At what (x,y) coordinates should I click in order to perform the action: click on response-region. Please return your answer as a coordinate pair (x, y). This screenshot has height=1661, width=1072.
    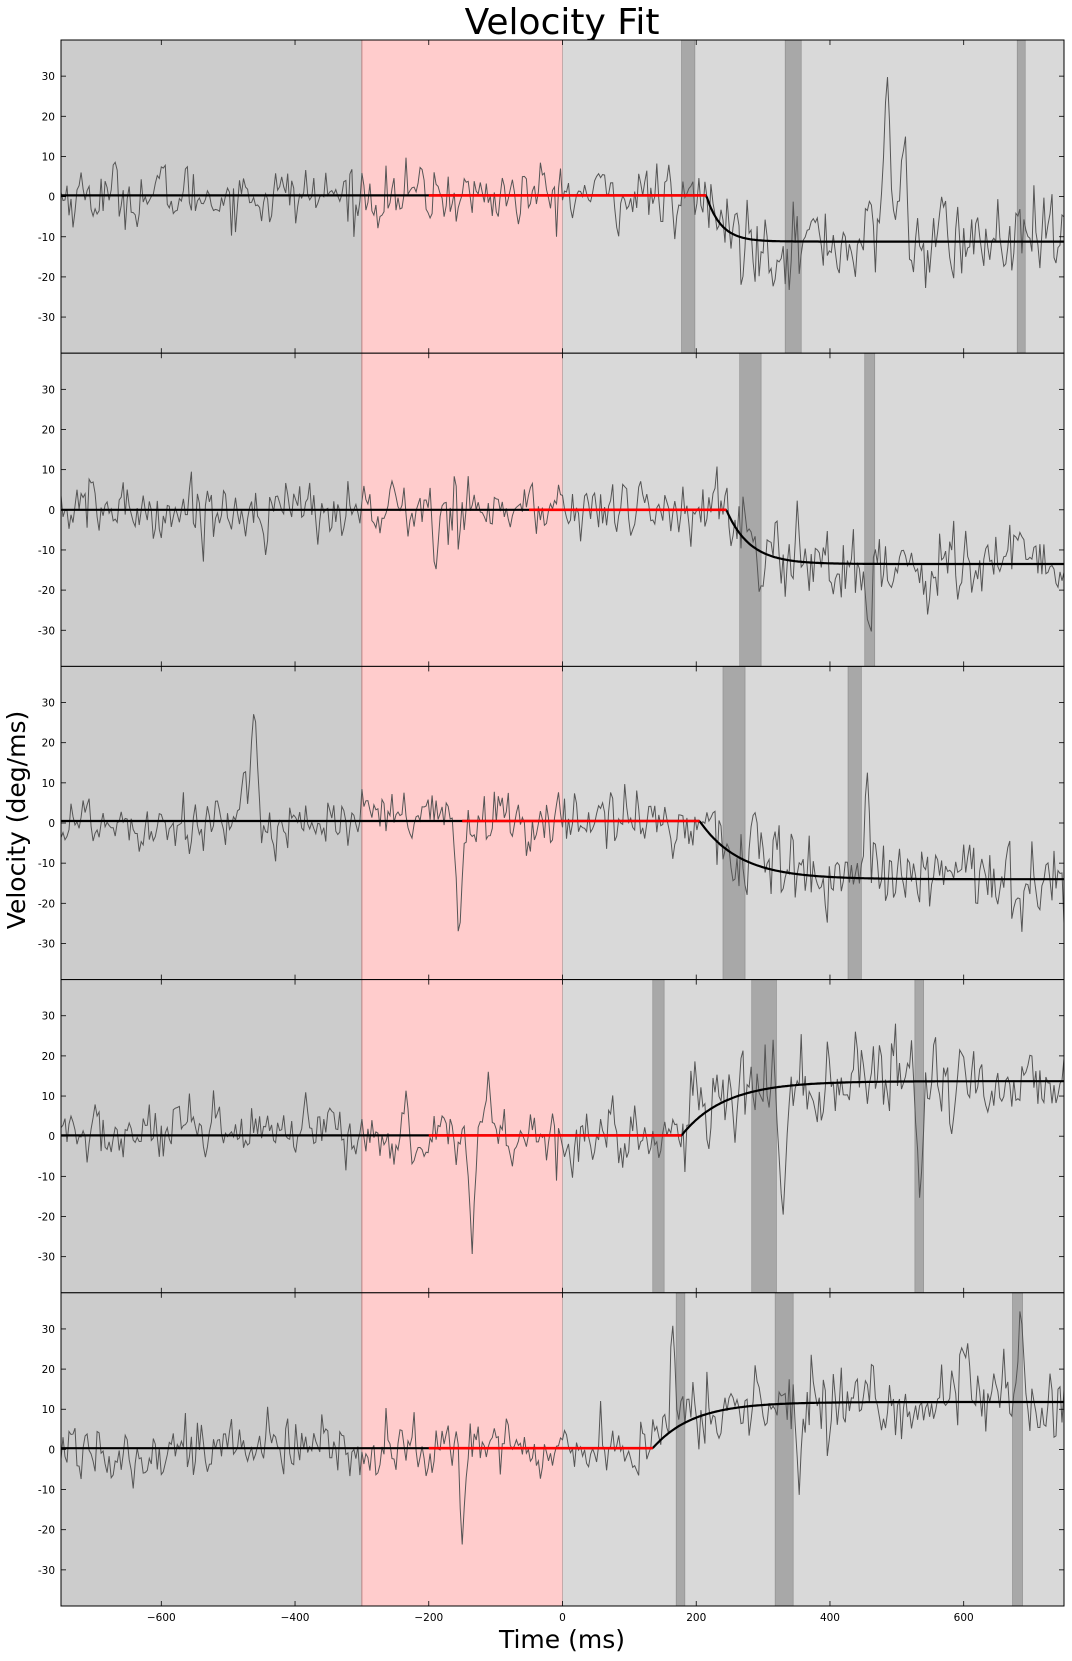
    Looking at the image, I should click on (813, 823).